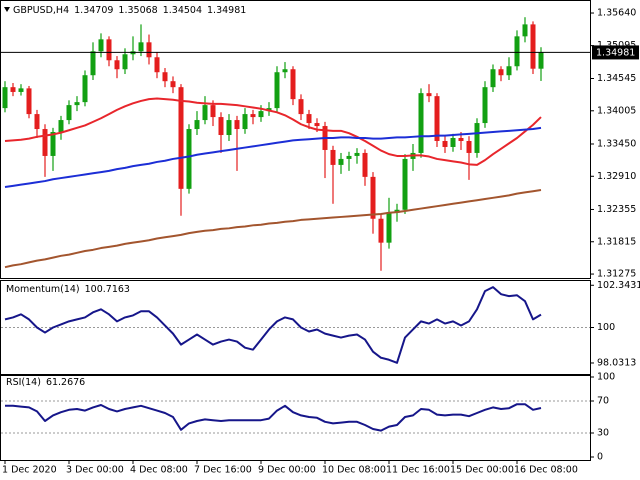  What do you see at coordinates (546, 470) in the screenshot?
I see `x-tick-label: 16 Dec 08:00` at bounding box center [546, 470].